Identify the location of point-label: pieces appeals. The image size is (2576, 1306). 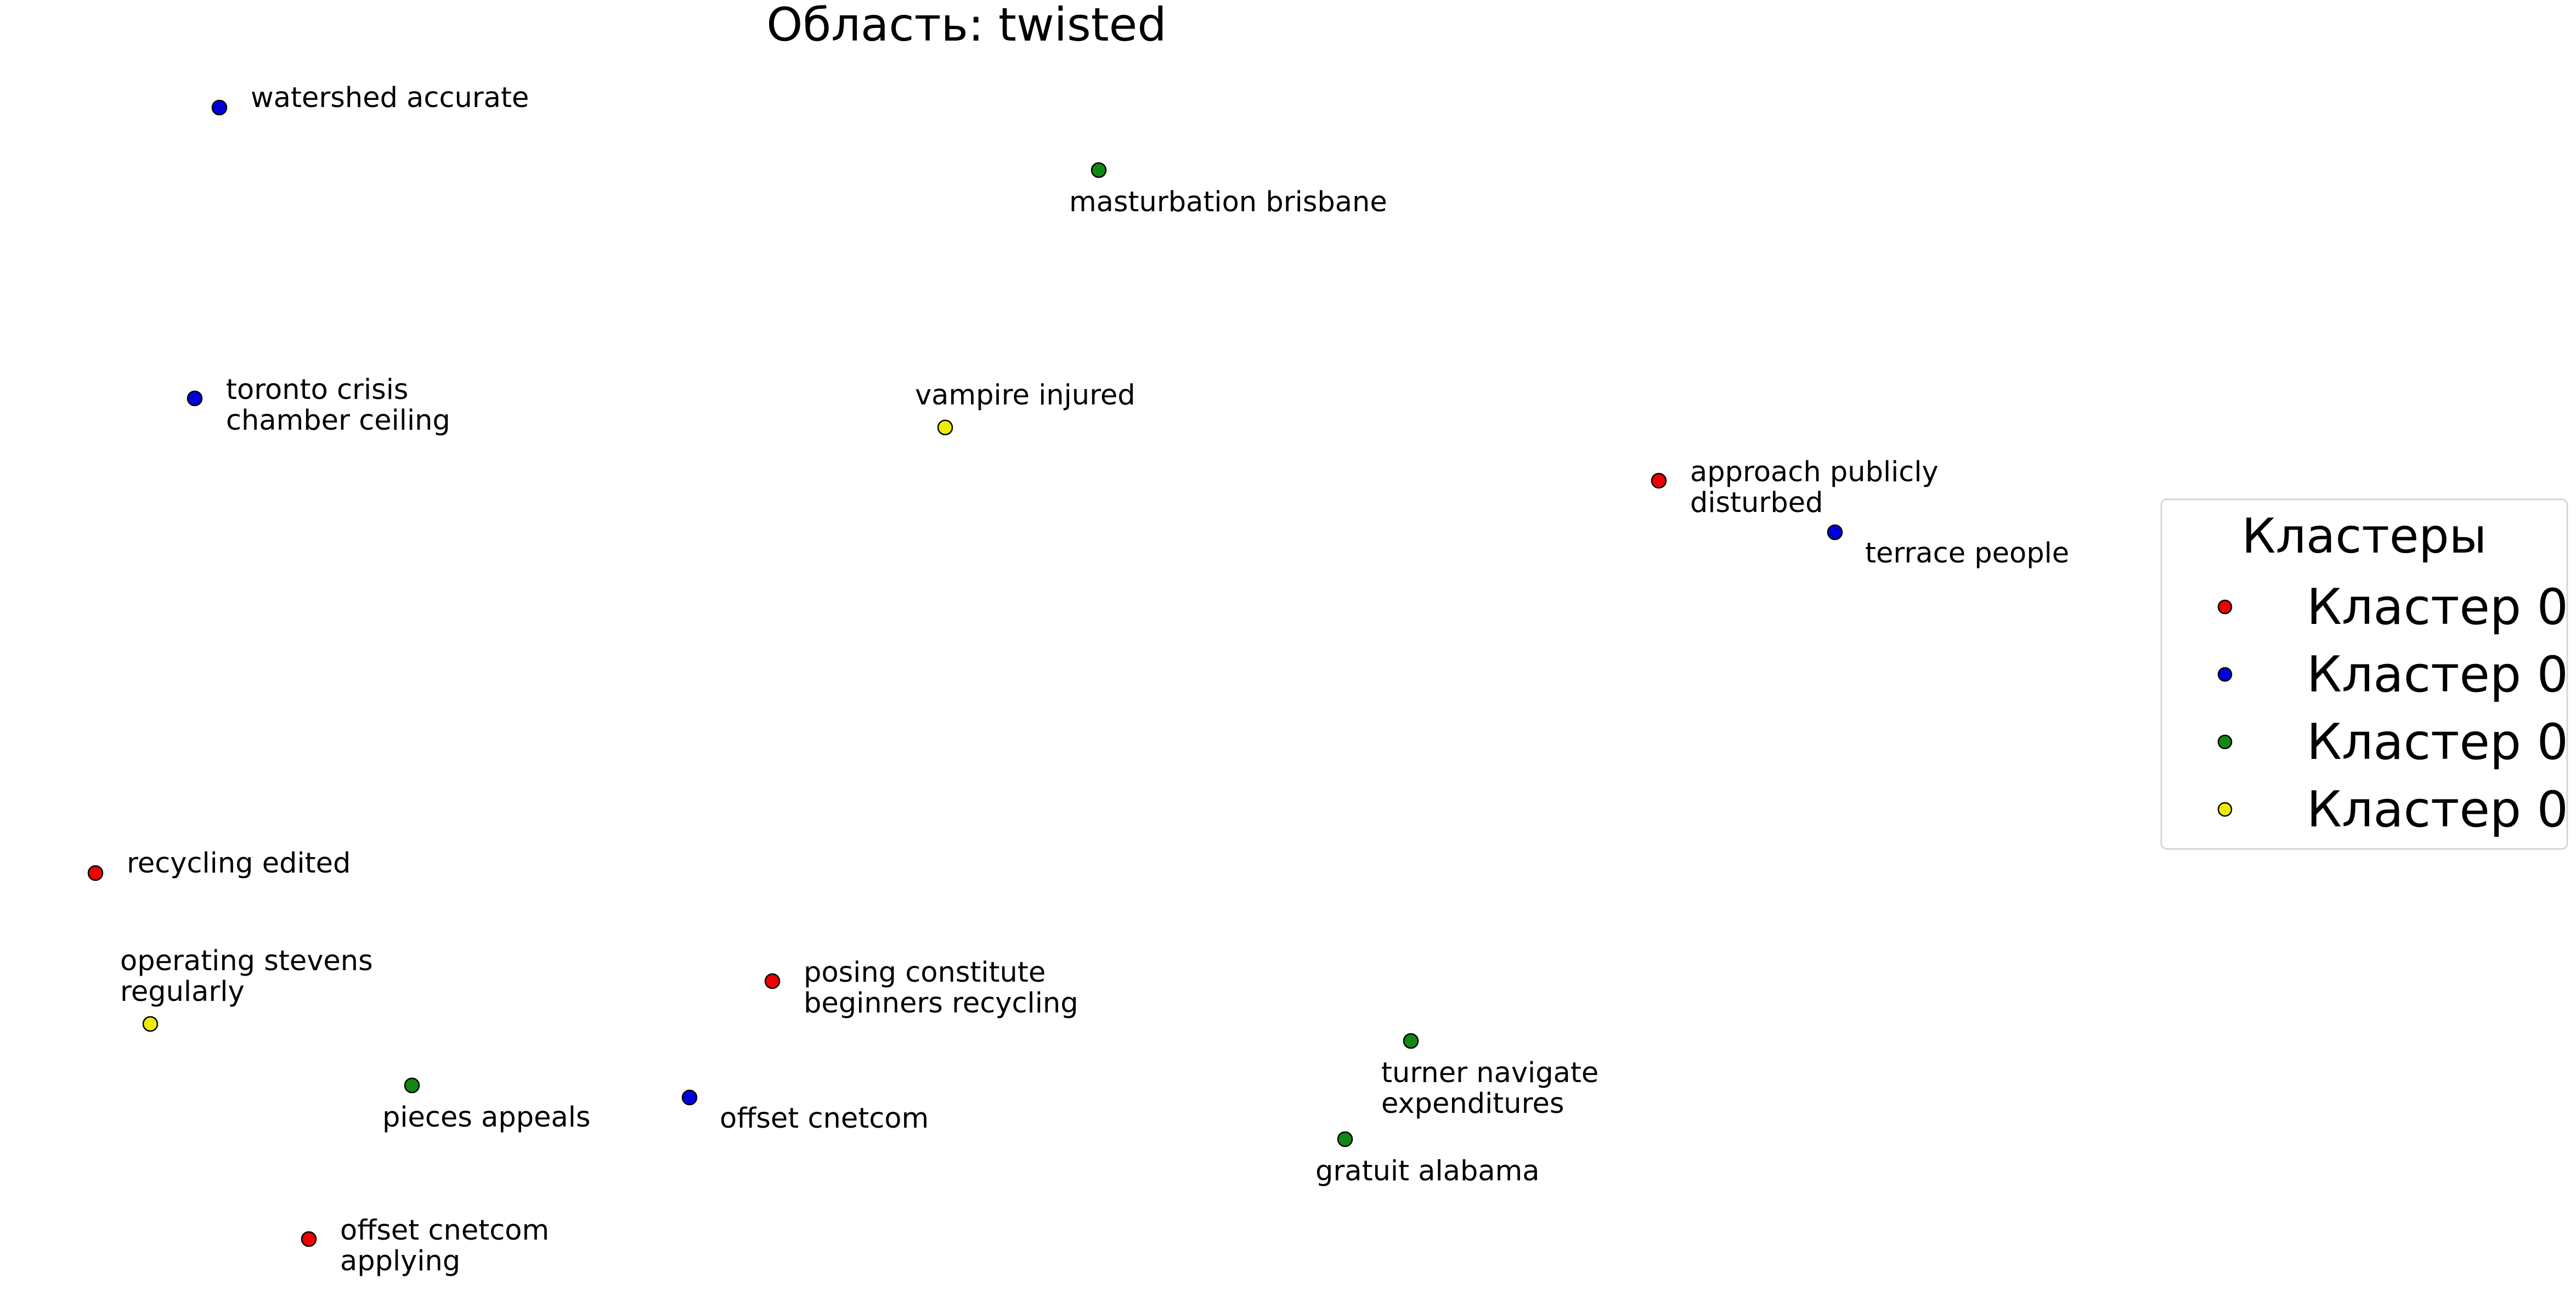
(486, 1118).